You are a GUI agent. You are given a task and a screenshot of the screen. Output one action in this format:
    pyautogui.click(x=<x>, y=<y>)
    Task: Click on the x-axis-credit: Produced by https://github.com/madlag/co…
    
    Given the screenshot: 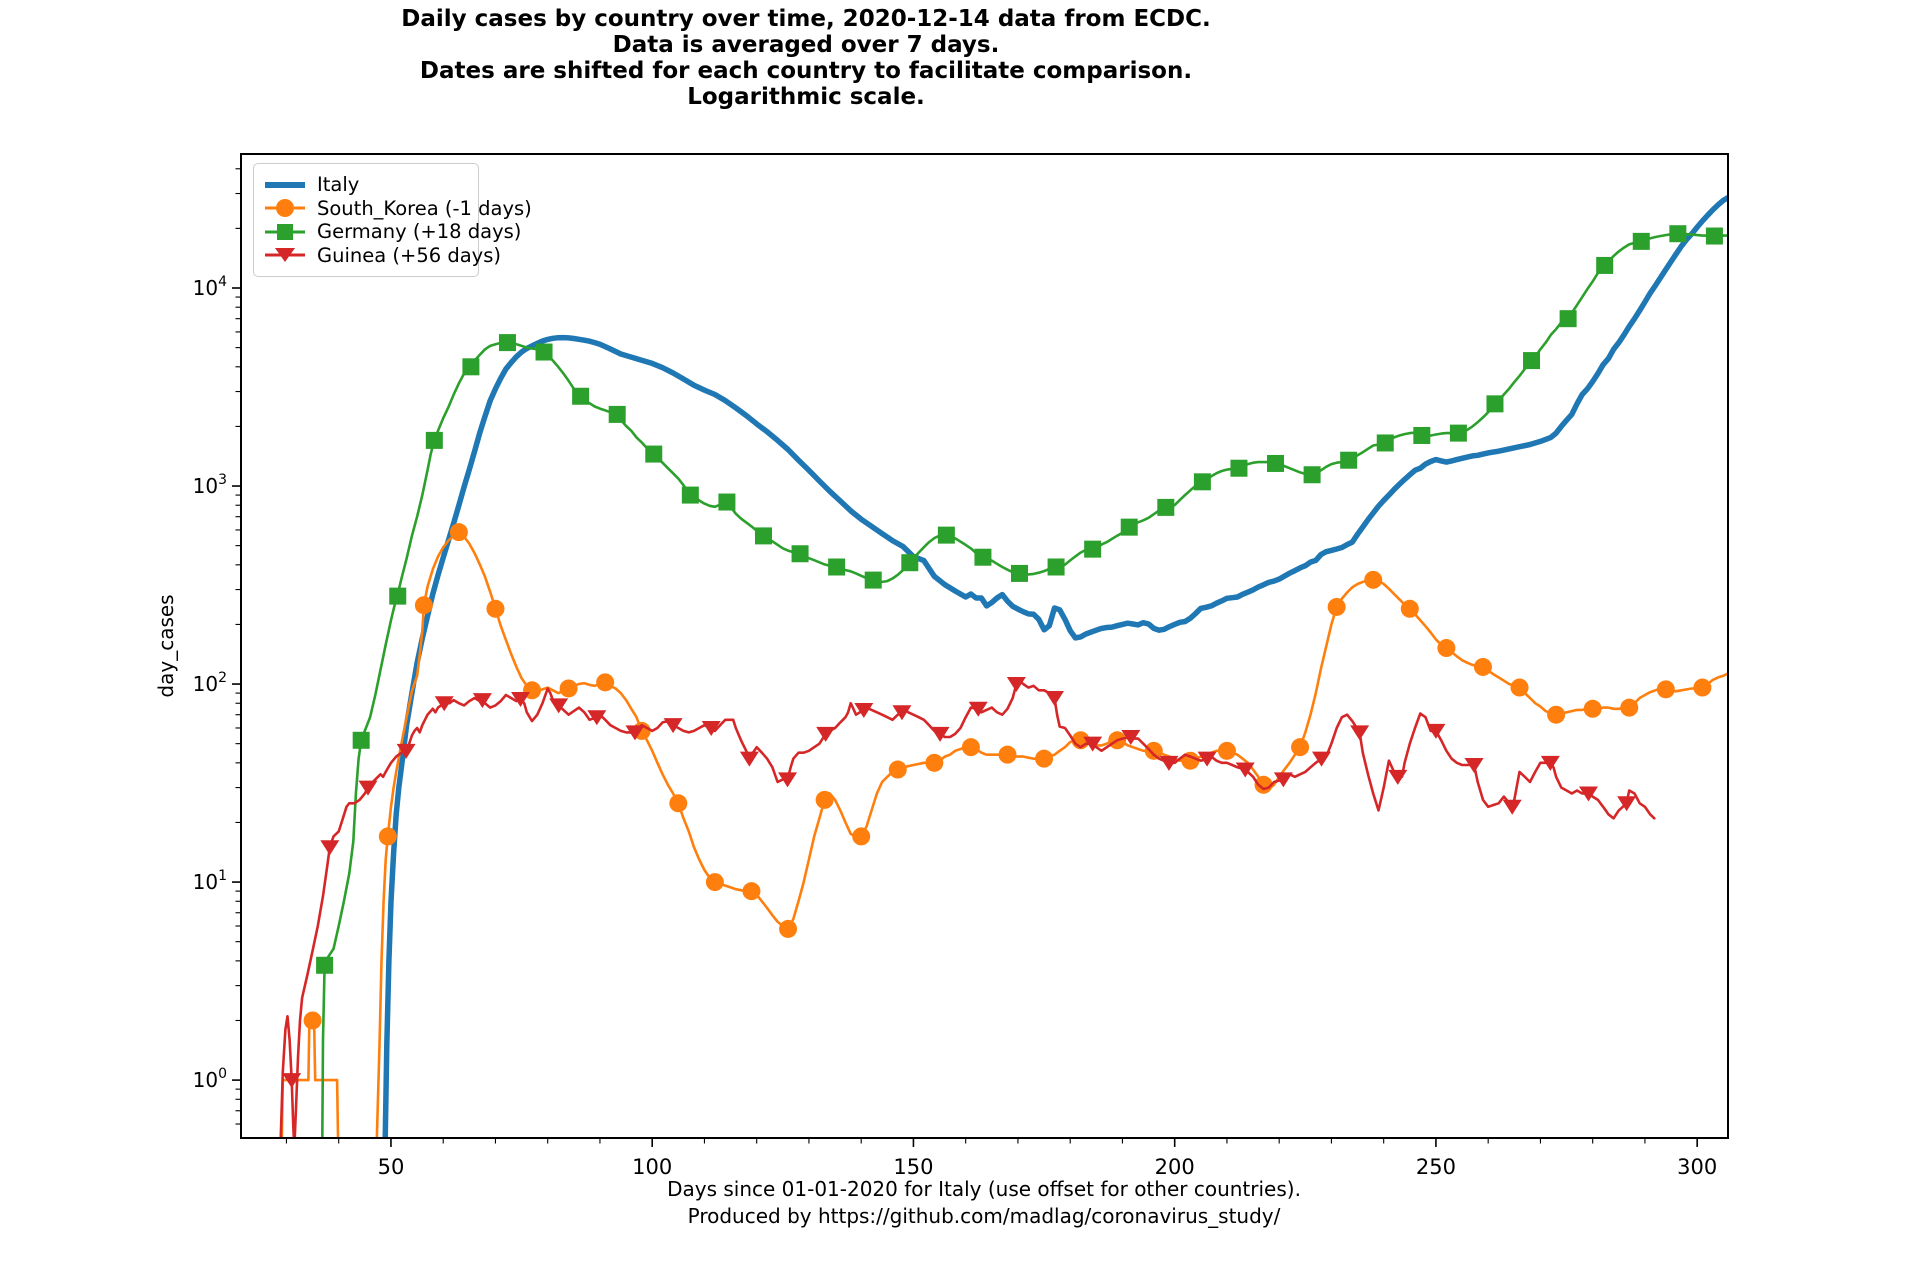 What is the action you would take?
    pyautogui.click(x=984, y=1216)
    